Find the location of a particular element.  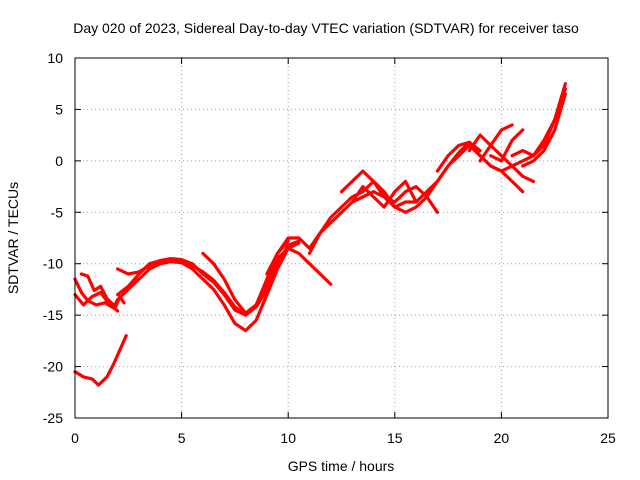

y-tick-label: -10 is located at coordinates (53, 264).